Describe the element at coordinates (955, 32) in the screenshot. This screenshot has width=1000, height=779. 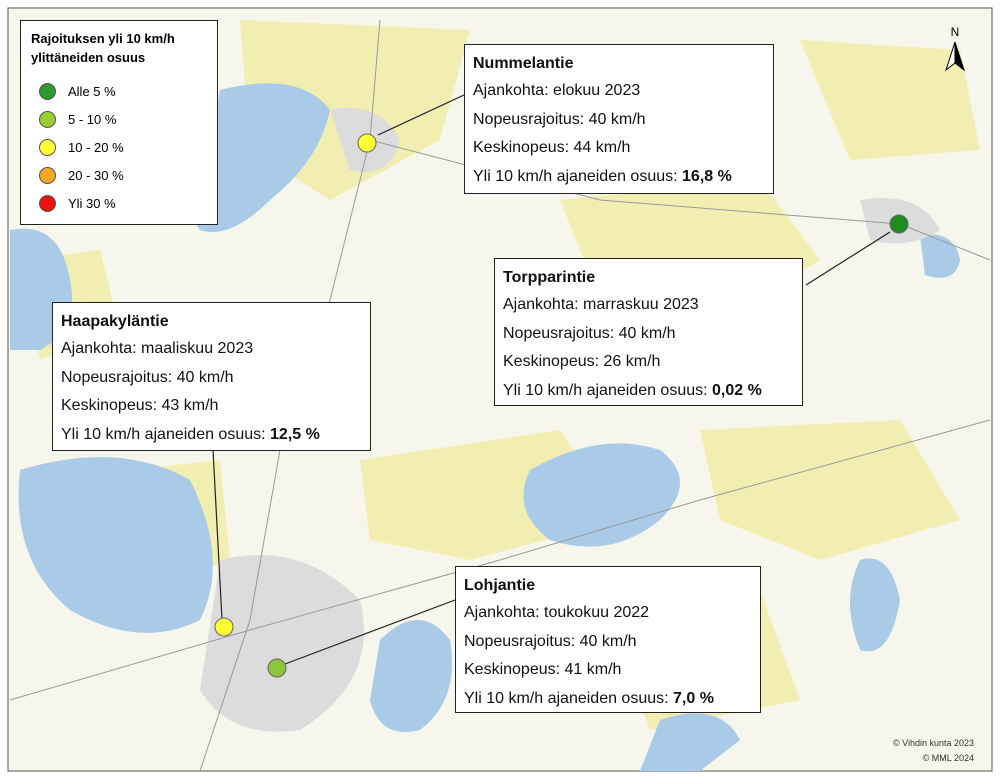
I see `svg-text: N` at that location.